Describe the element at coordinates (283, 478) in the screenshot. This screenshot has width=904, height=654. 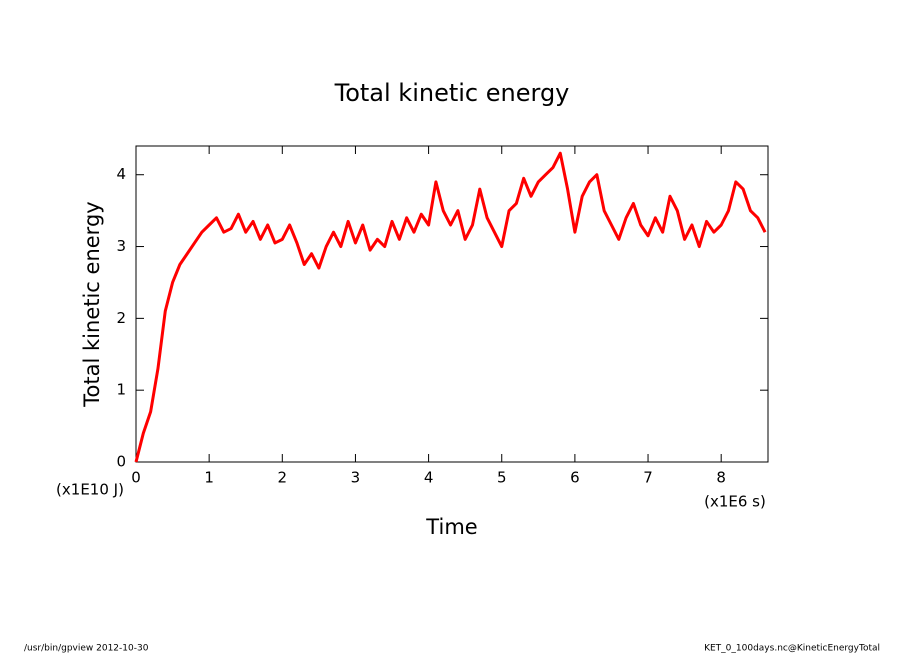
I see `x-tick-label: 2` at that location.